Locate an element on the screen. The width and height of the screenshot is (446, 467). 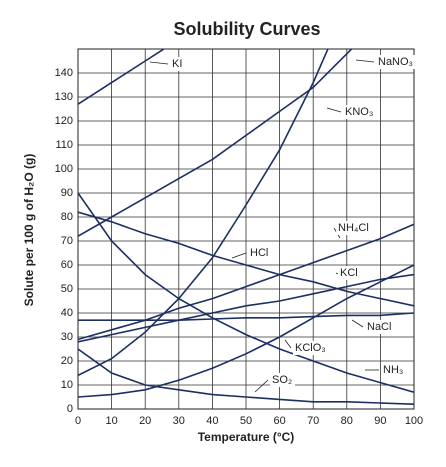
x-tick-label: 100 is located at coordinates (414, 421).